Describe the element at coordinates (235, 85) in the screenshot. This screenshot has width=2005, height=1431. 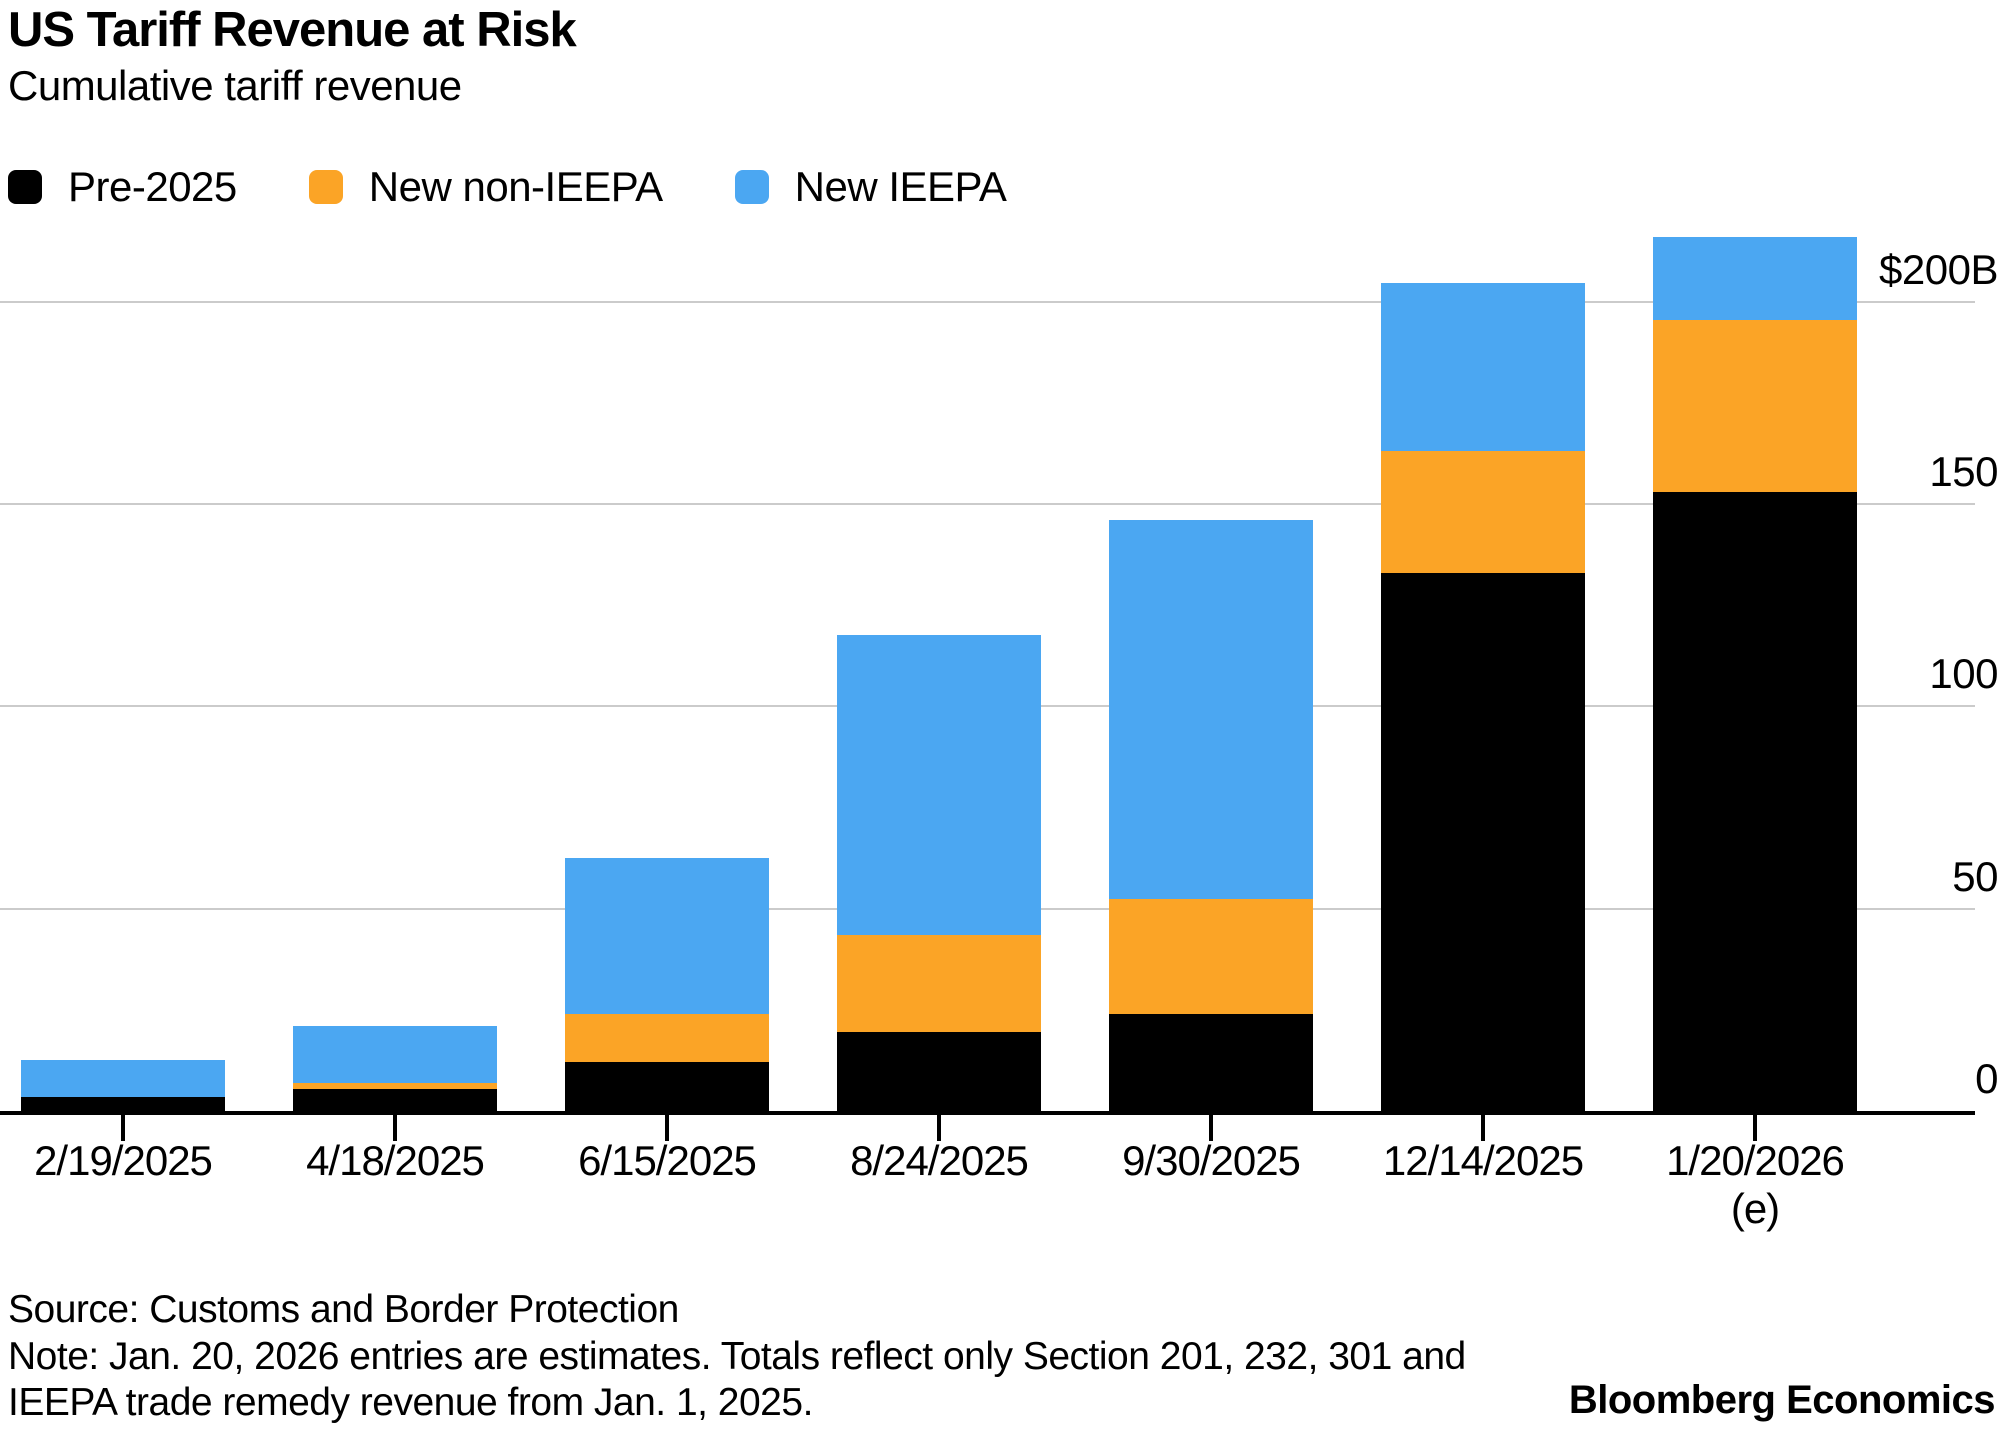
I see `chart-subtitle: Cumulative tariff revenue` at that location.